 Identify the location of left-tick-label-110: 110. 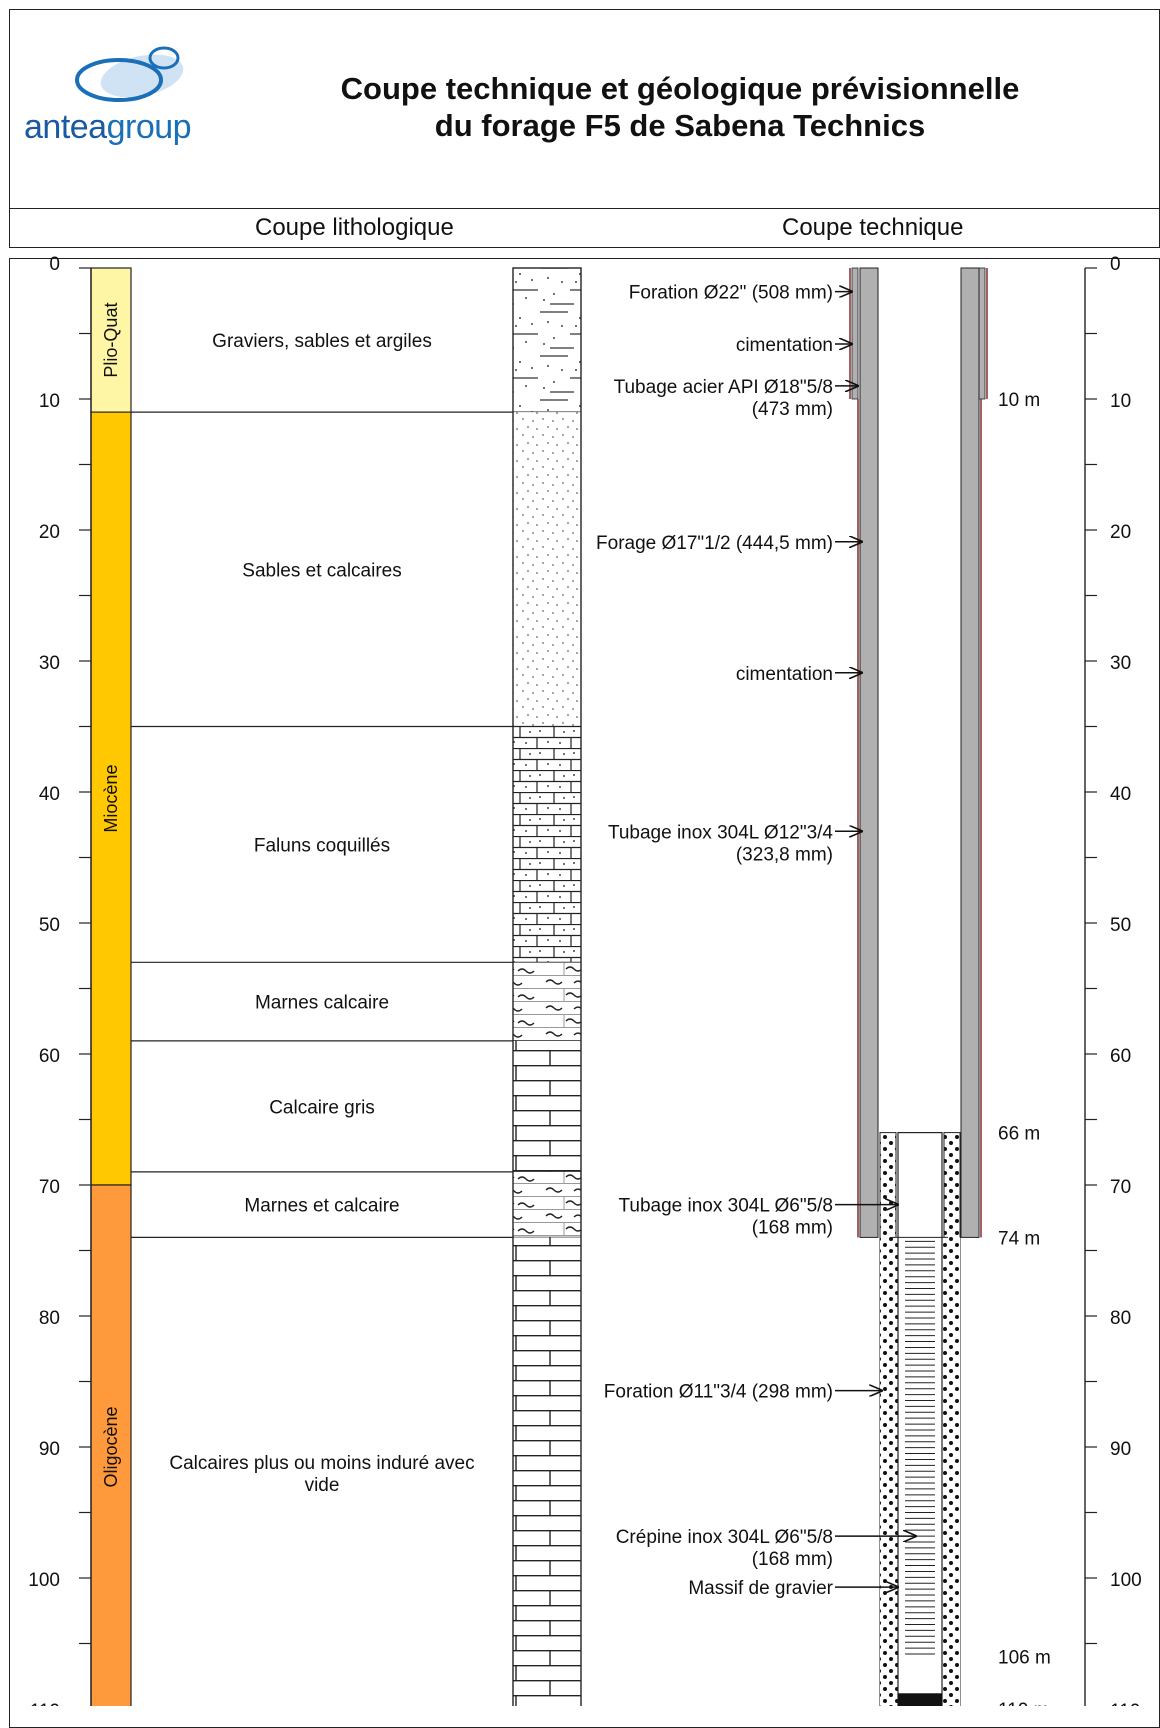
(45, 1703).